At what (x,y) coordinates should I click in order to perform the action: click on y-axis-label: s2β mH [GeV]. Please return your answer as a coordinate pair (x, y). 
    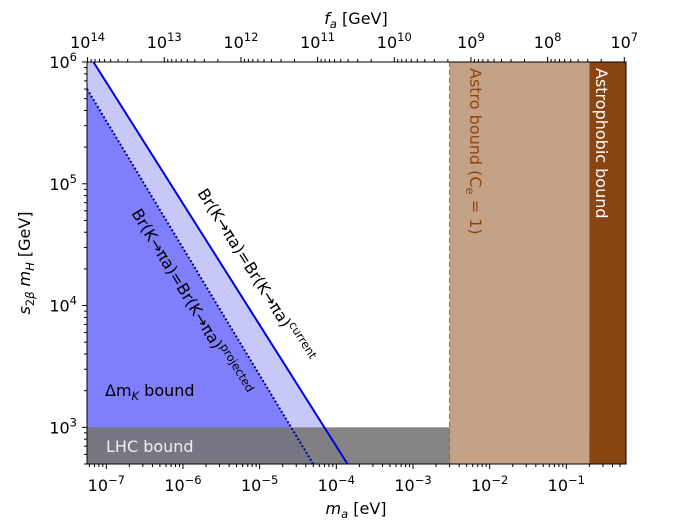
    Looking at the image, I should click on (26, 262).